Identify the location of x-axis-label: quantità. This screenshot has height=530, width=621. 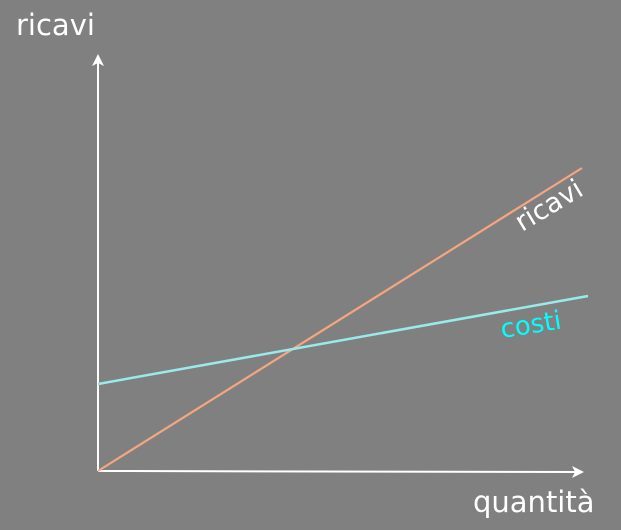
(534, 502).